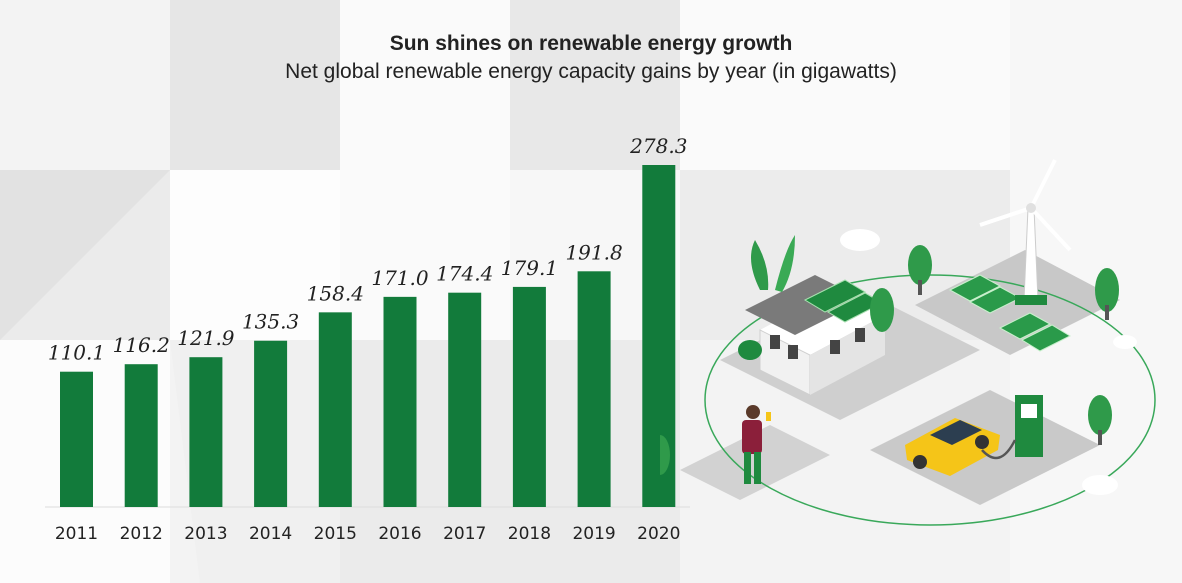  Describe the element at coordinates (141, 435) in the screenshot. I see `bar-2012` at that location.